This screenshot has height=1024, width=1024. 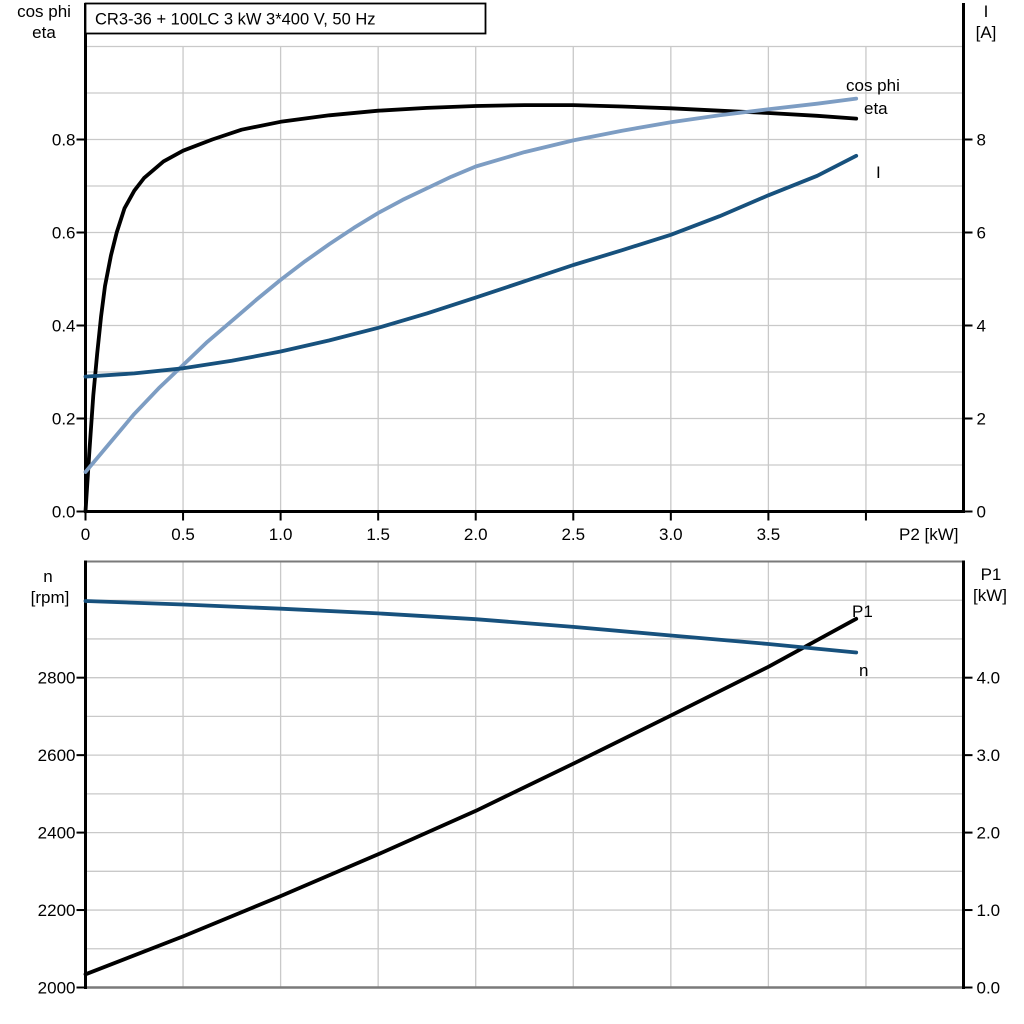 I want to click on chart-title-box, so click(x=285, y=18).